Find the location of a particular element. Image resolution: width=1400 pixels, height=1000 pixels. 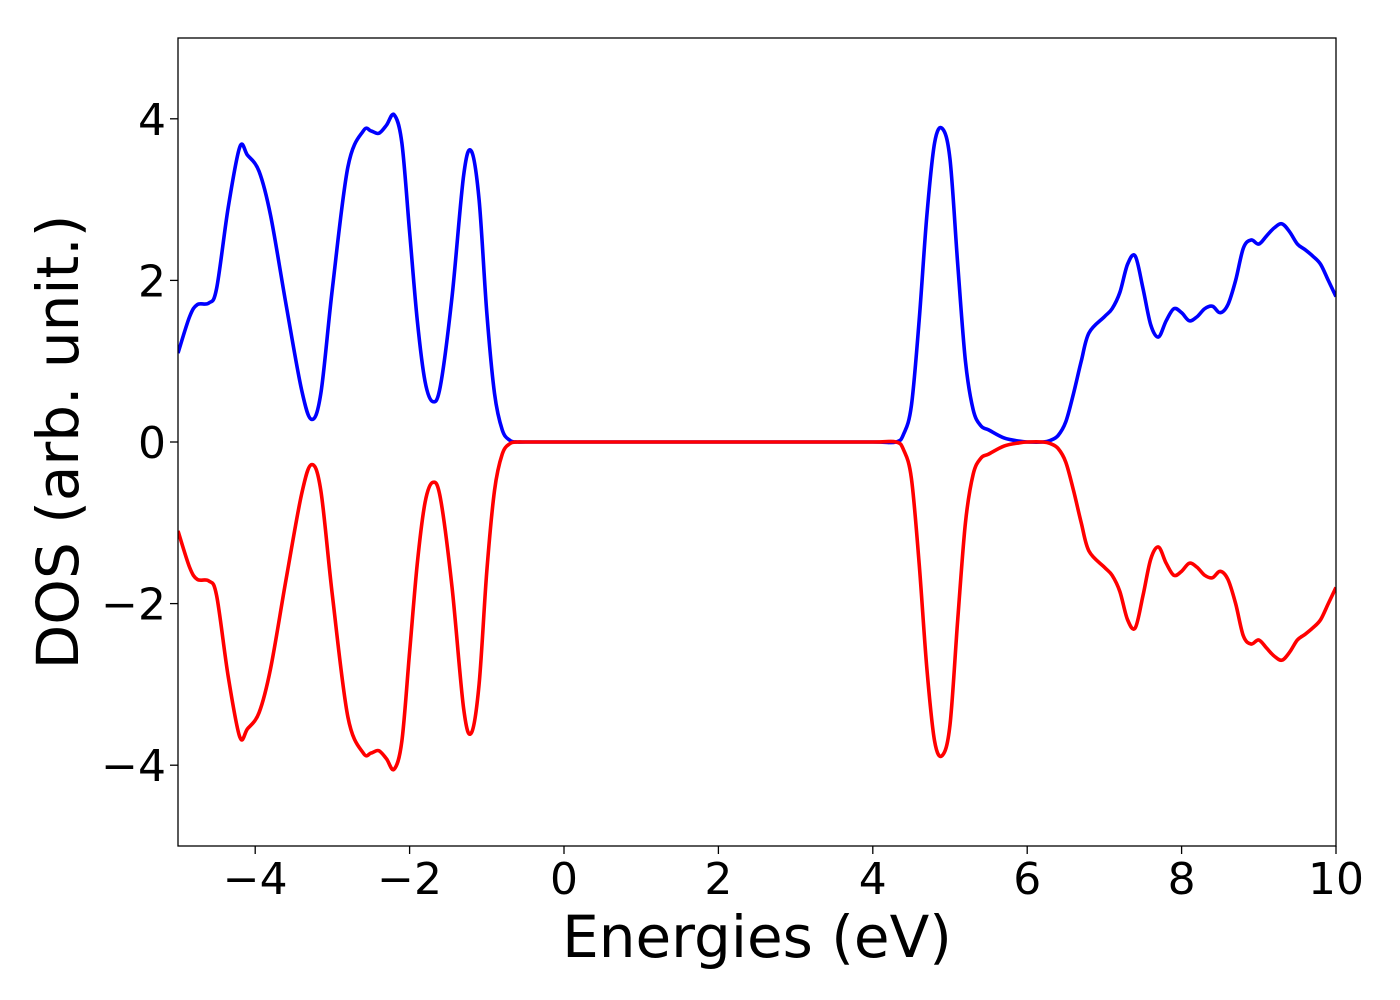

x-tick-label: −4 is located at coordinates (255, 879).